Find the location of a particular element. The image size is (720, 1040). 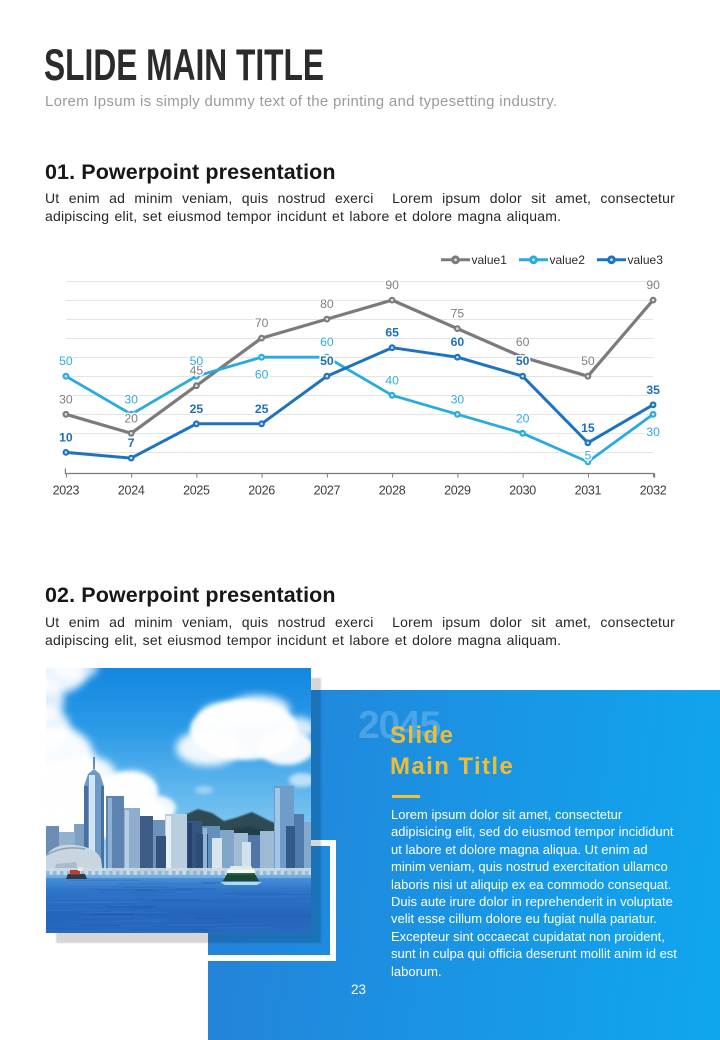

svg-text: 2031 is located at coordinates (588, 491).